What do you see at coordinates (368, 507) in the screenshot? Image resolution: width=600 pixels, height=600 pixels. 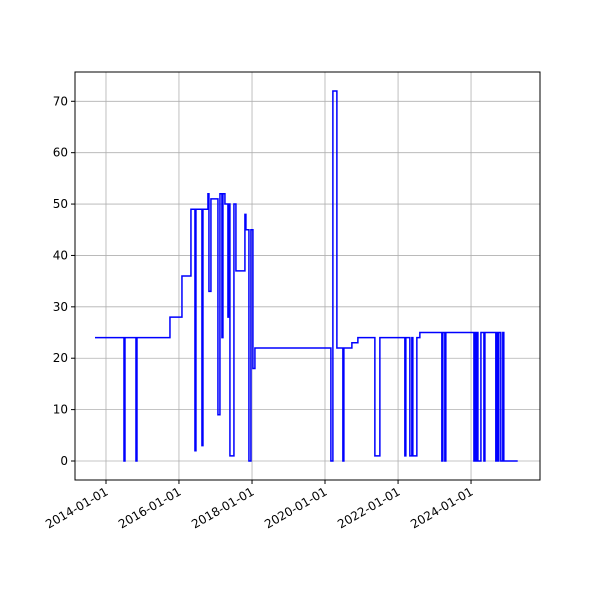 I see `x-tick-label: 2022-01-01` at bounding box center [368, 507].